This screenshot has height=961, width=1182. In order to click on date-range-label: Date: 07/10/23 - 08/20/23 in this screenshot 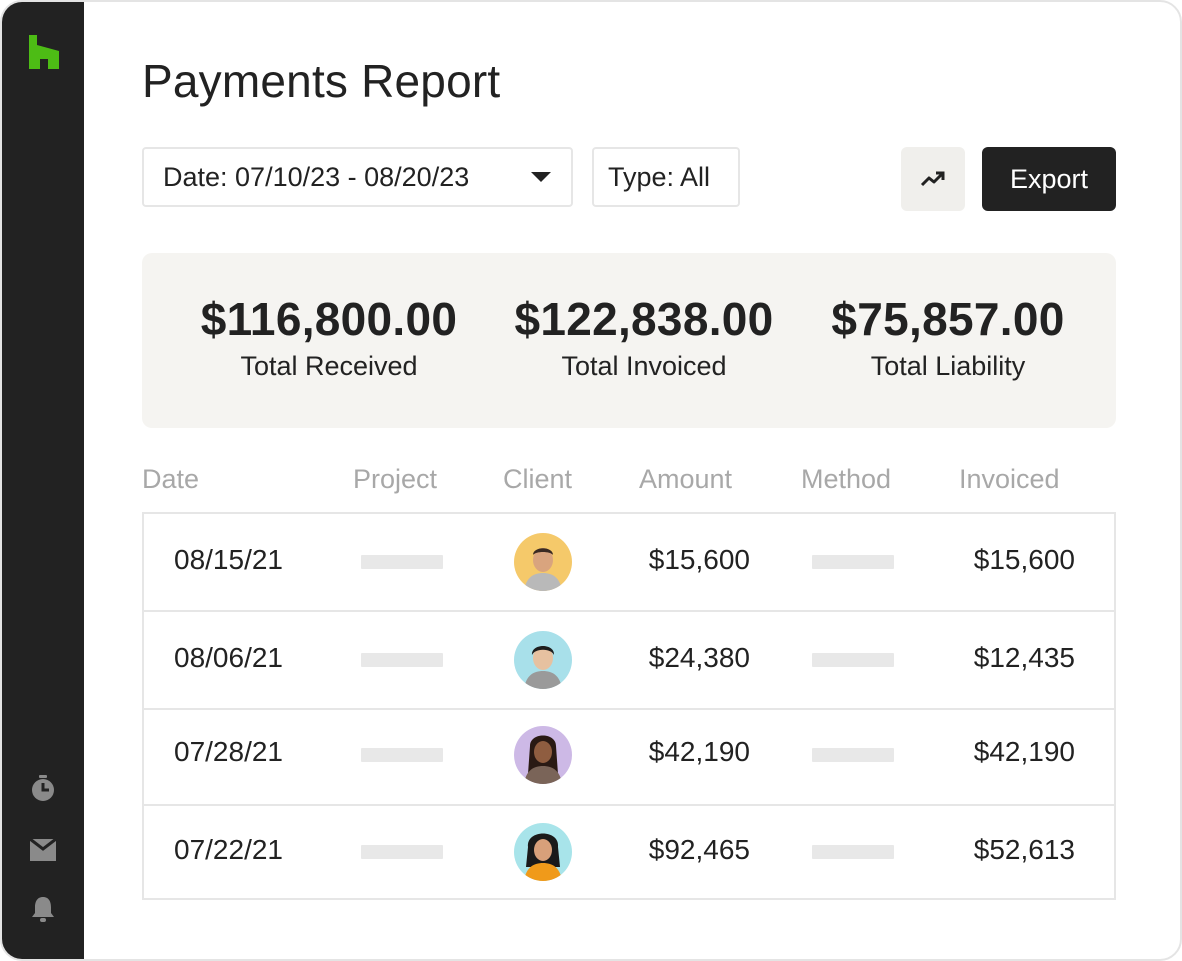, I will do `click(316, 176)`.